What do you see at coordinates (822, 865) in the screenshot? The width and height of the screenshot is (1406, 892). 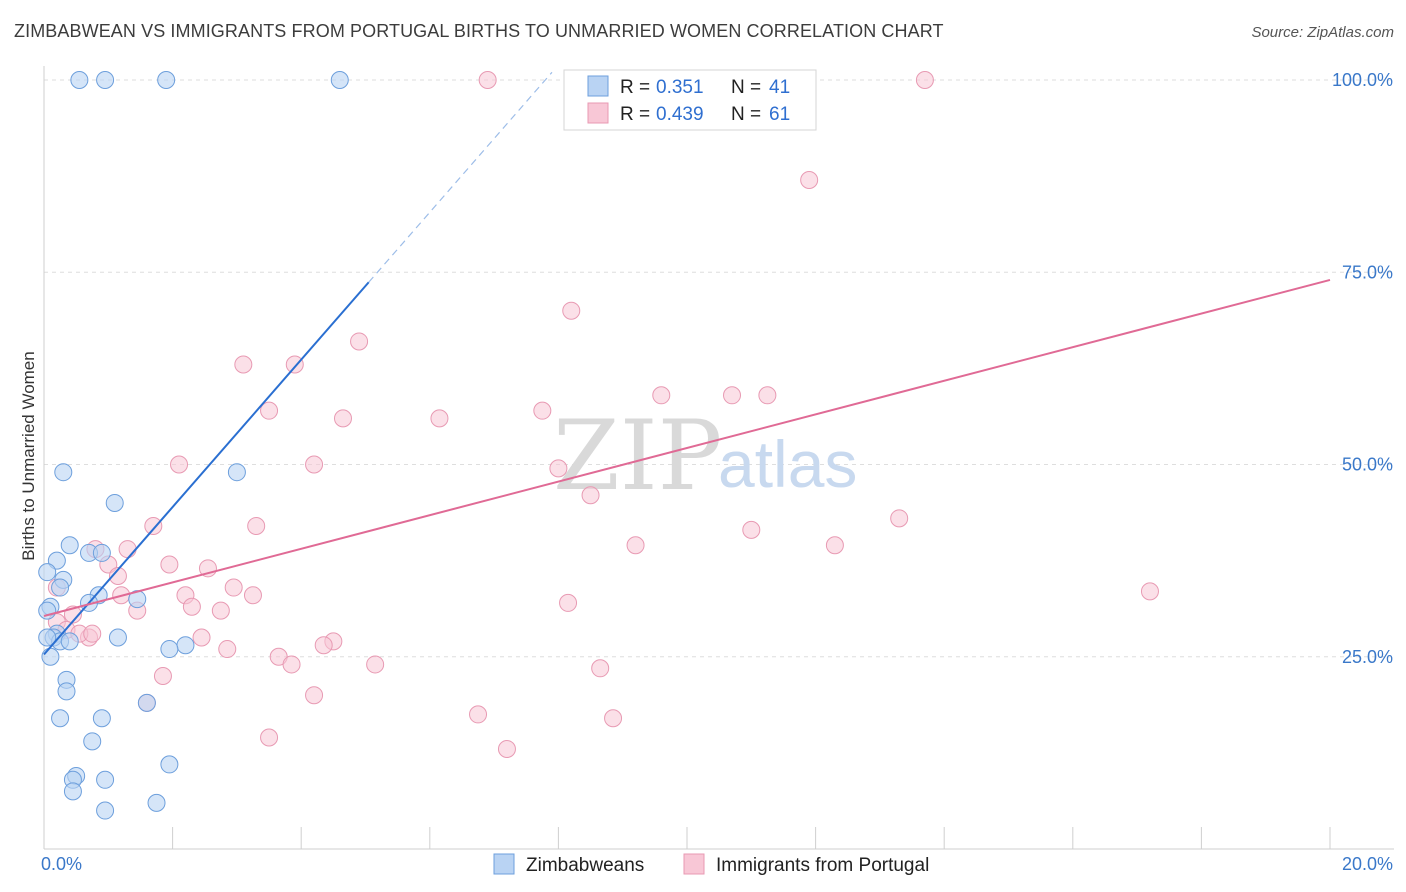 I see `series-legend-label-portugal: Immigrants from Portugal` at bounding box center [822, 865].